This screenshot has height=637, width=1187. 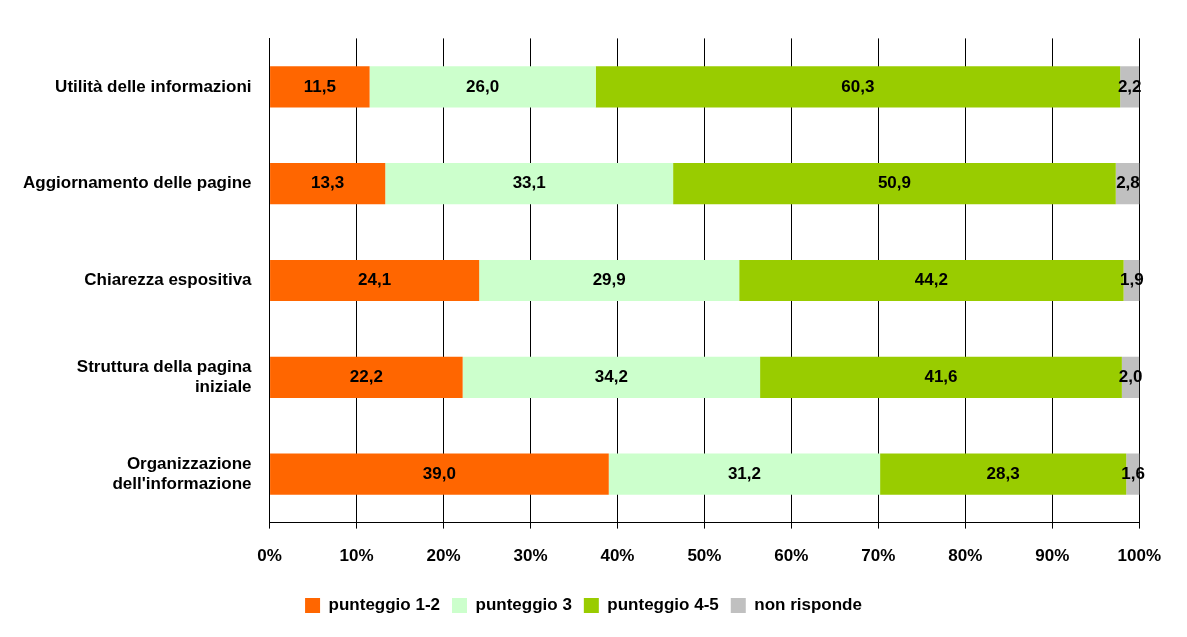 What do you see at coordinates (941, 377) in the screenshot?
I see `data-label: 41,6` at bounding box center [941, 377].